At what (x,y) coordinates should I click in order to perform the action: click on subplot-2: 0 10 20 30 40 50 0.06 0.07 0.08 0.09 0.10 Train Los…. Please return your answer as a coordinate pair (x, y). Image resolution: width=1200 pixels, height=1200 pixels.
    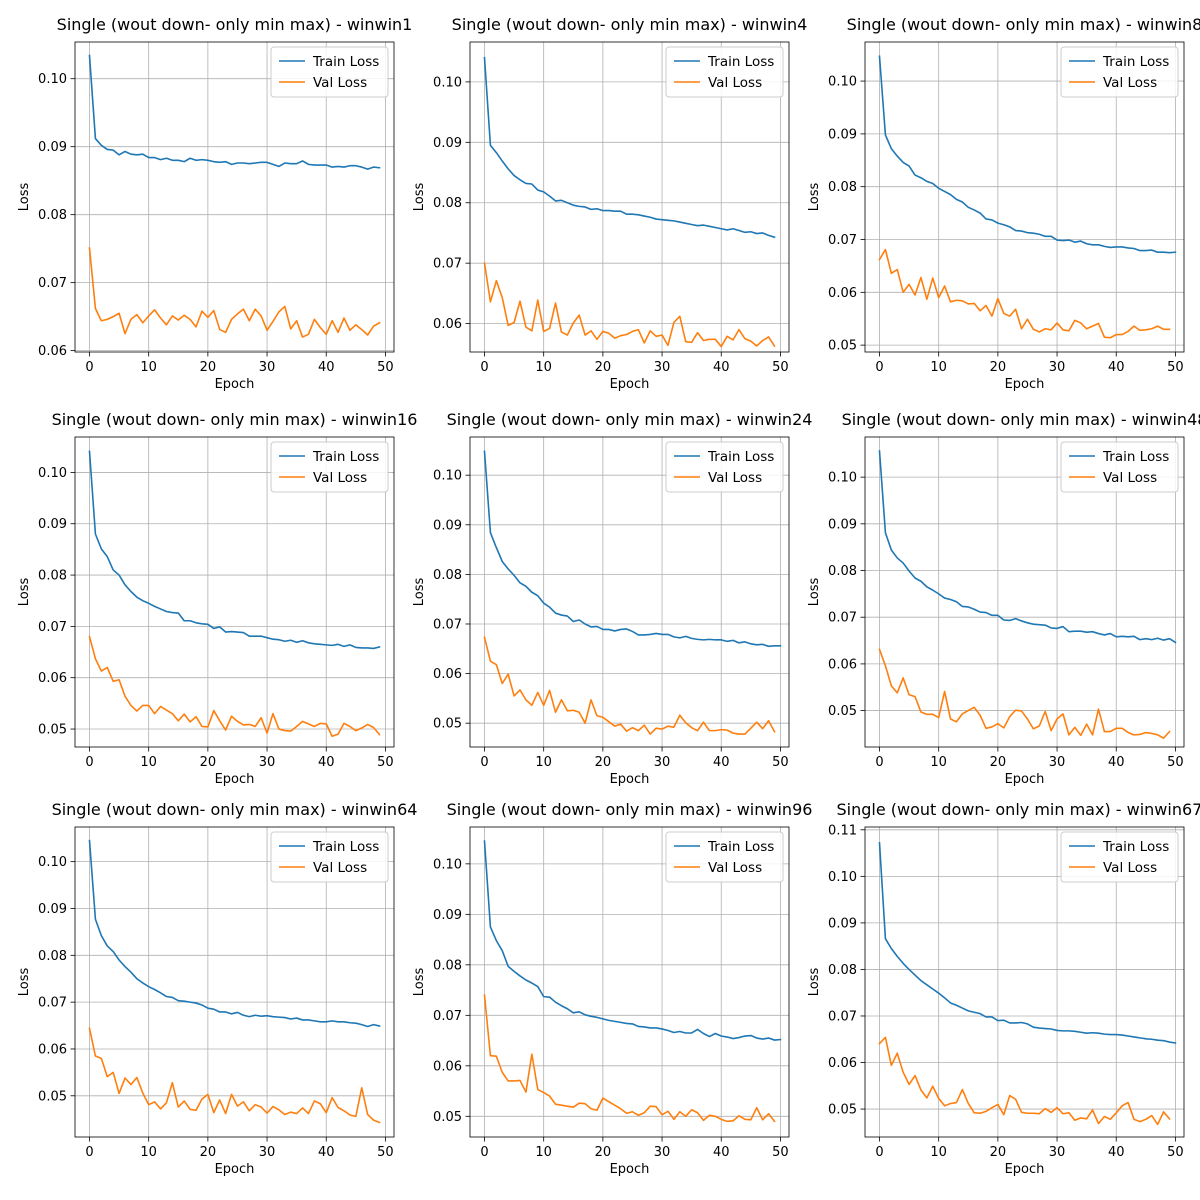
    Looking at the image, I should click on (609, 203).